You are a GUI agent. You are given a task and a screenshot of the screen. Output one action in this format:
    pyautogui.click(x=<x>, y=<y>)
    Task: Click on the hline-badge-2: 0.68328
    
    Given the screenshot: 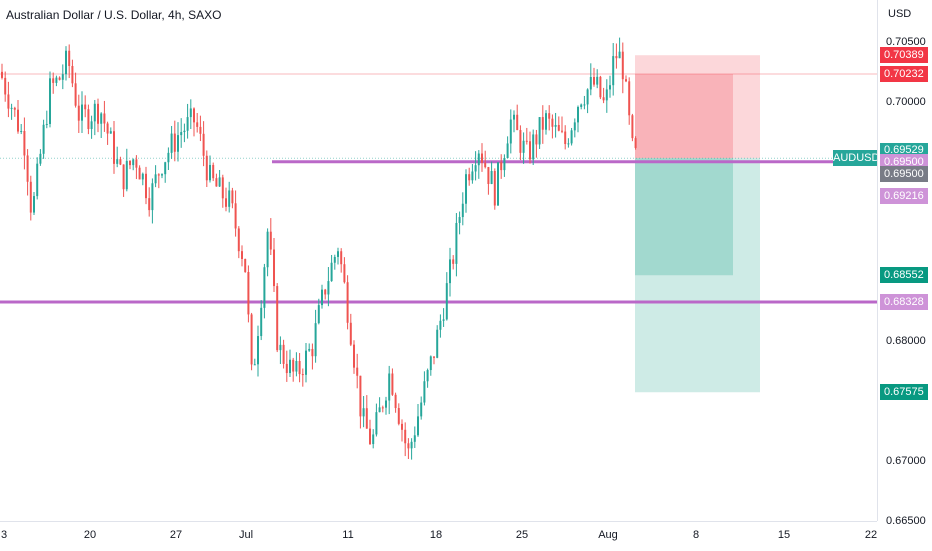 What is the action you would take?
    pyautogui.click(x=904, y=302)
    